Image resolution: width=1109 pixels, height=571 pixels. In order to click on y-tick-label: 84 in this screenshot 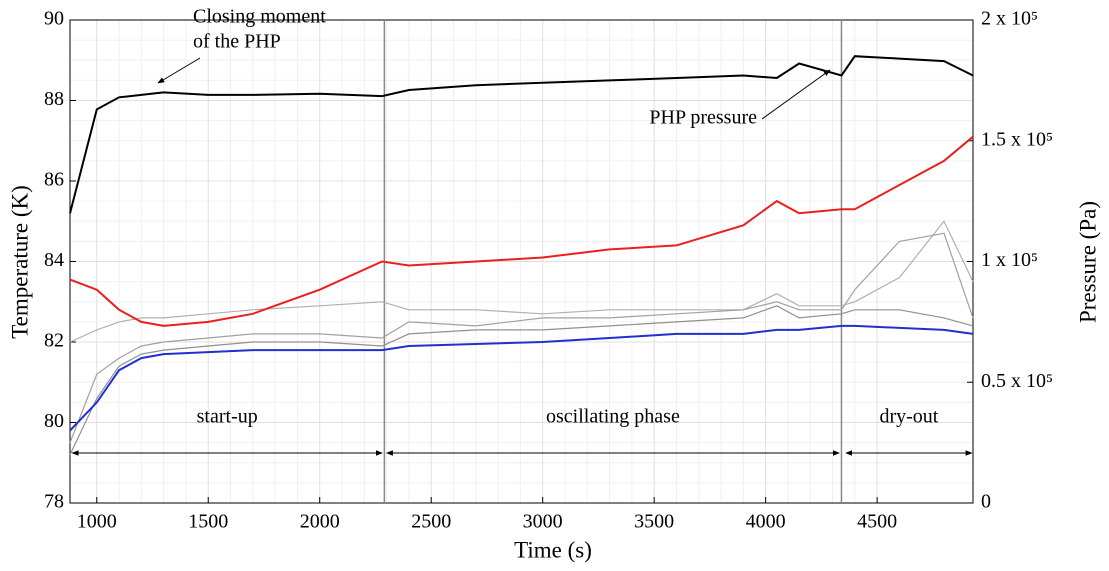, I will do `click(54, 260)`.